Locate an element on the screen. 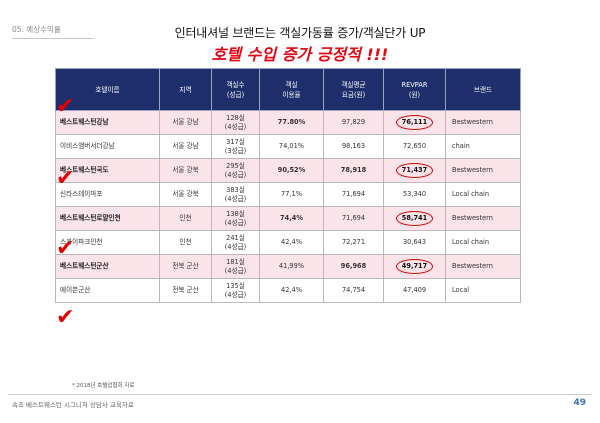 This screenshot has width=600, height=423. hotel-name: 베스트웨스턴강남 is located at coordinates (107, 122).